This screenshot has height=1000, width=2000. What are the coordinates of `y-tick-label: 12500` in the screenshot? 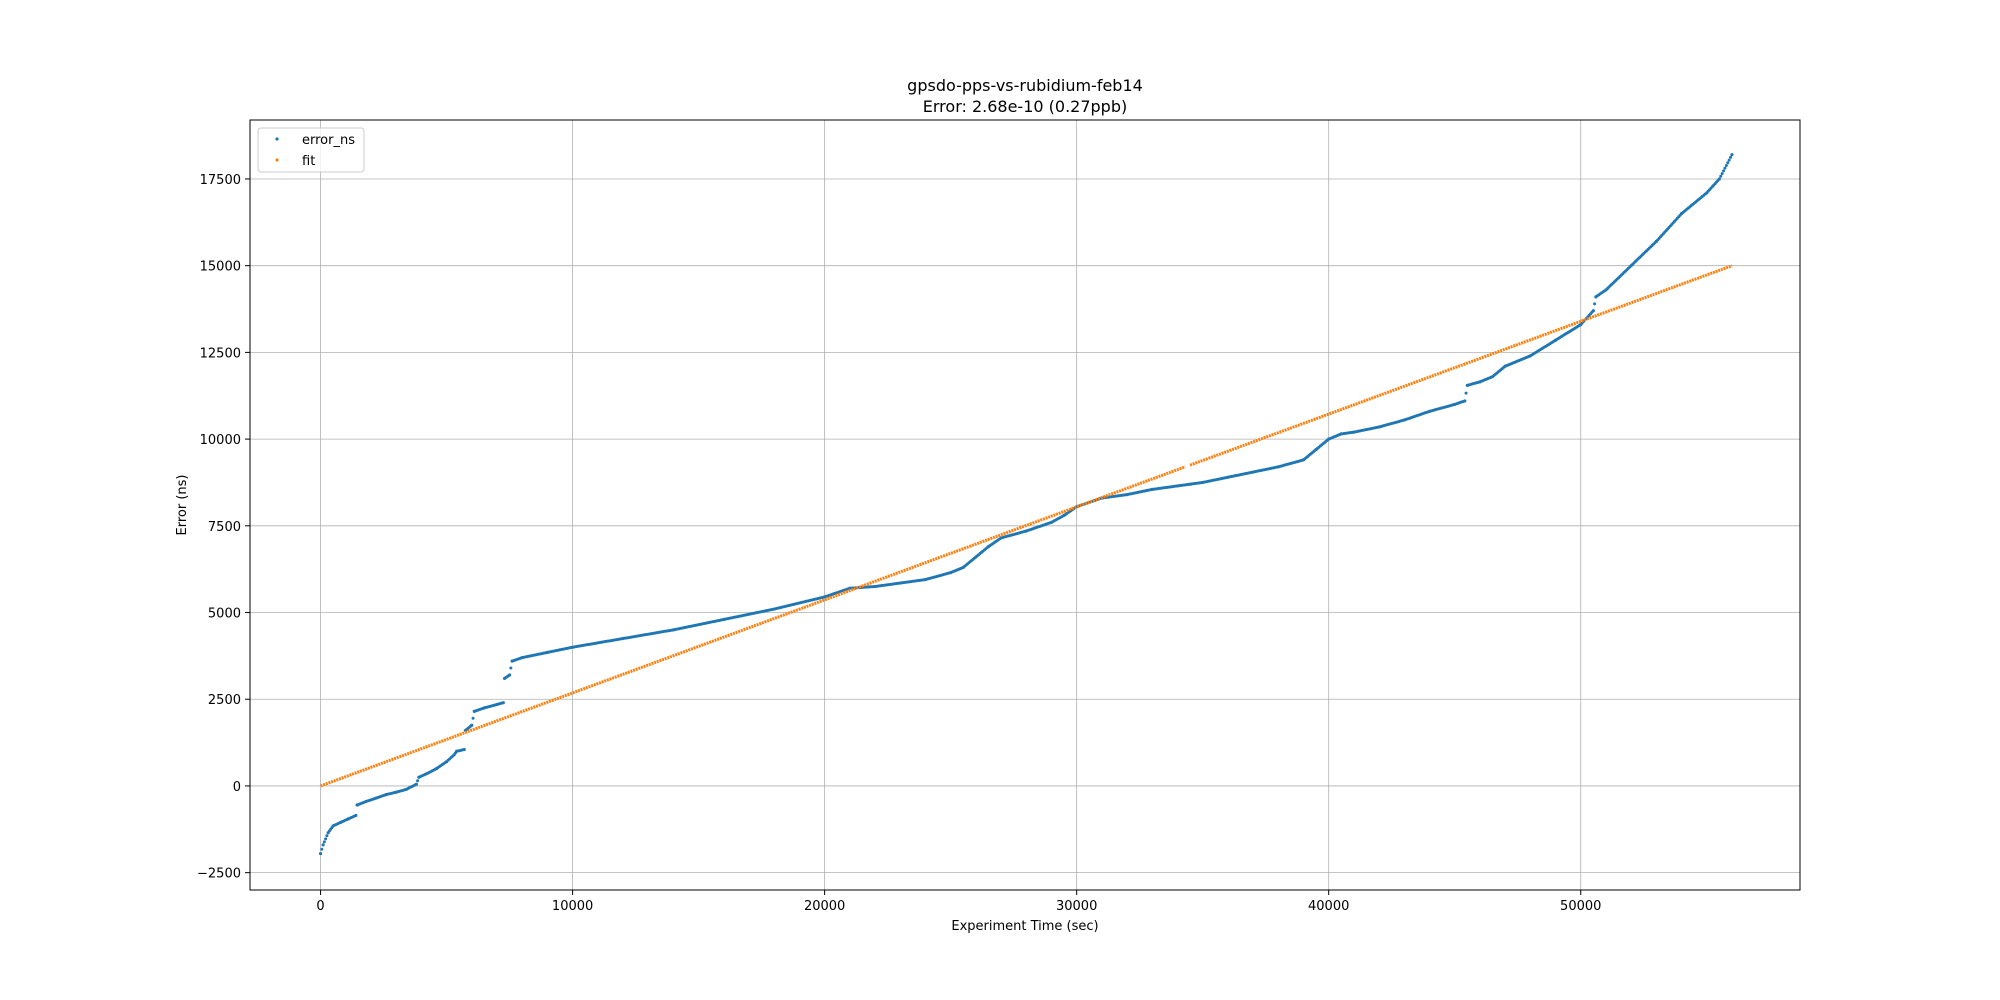 It's located at (220, 353).